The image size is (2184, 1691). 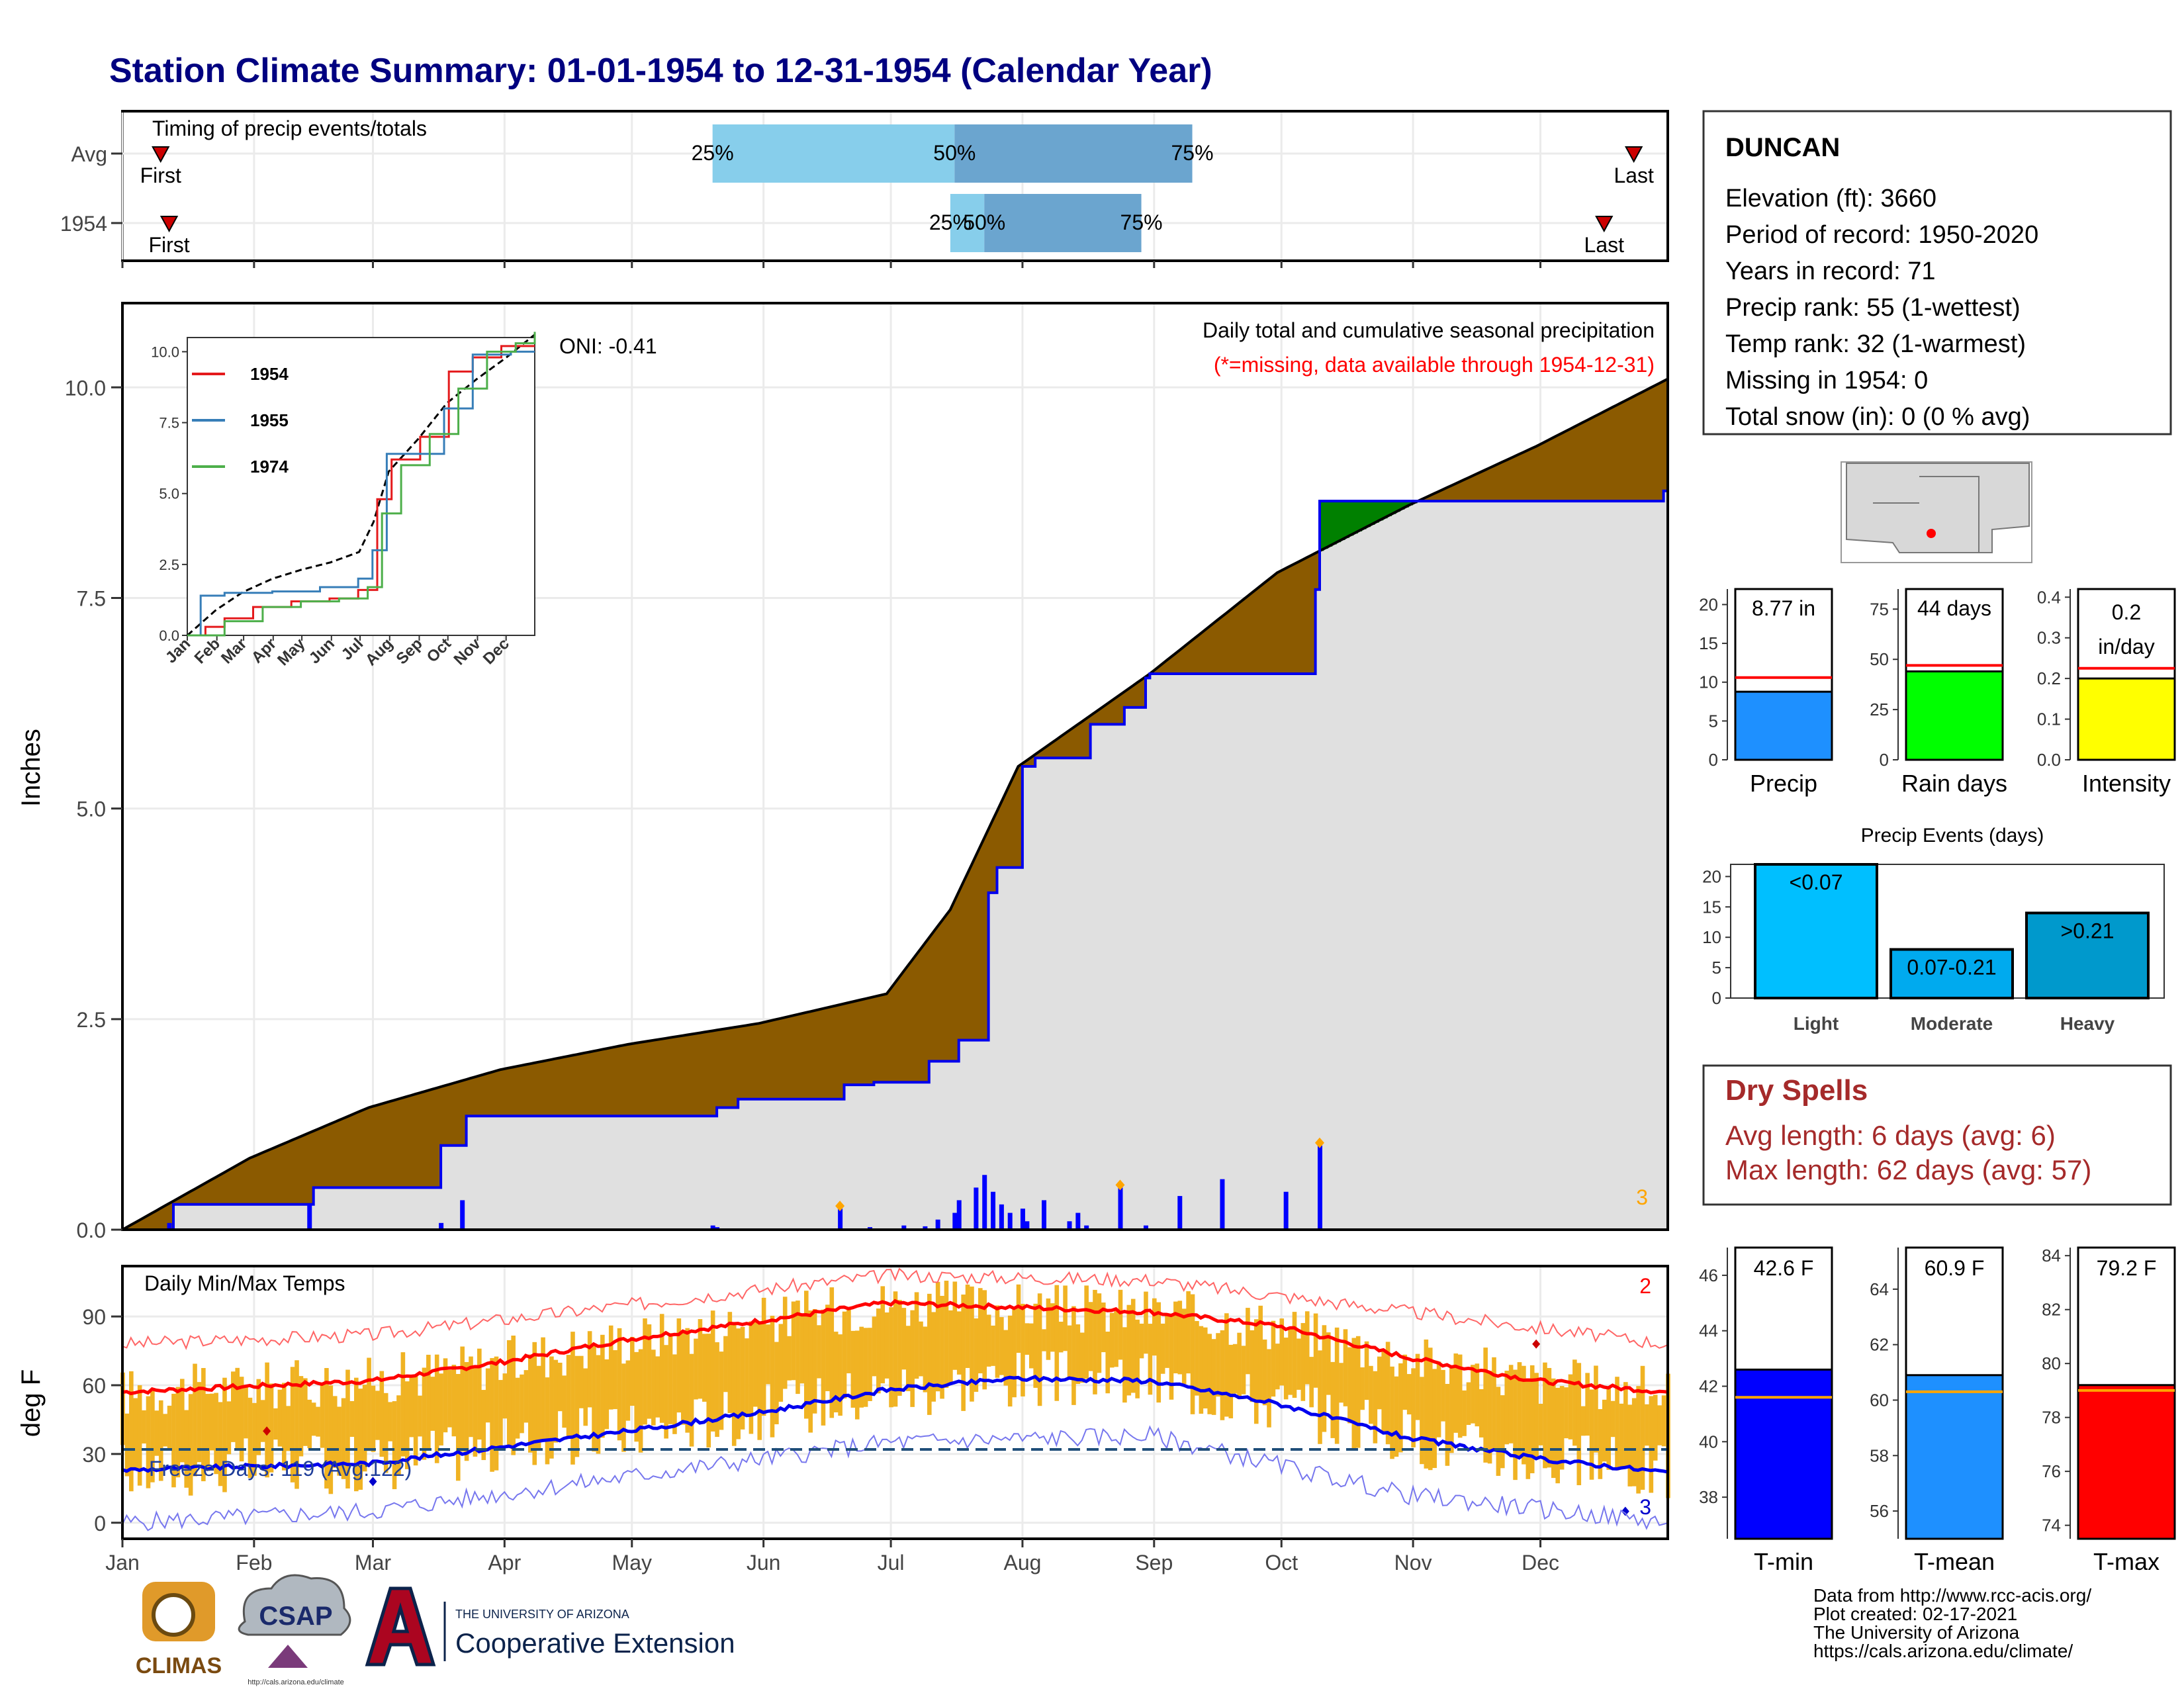 I want to click on freeze-days-label: Freeze Days: 119 (Avg:122), so click(x=280, y=1469).